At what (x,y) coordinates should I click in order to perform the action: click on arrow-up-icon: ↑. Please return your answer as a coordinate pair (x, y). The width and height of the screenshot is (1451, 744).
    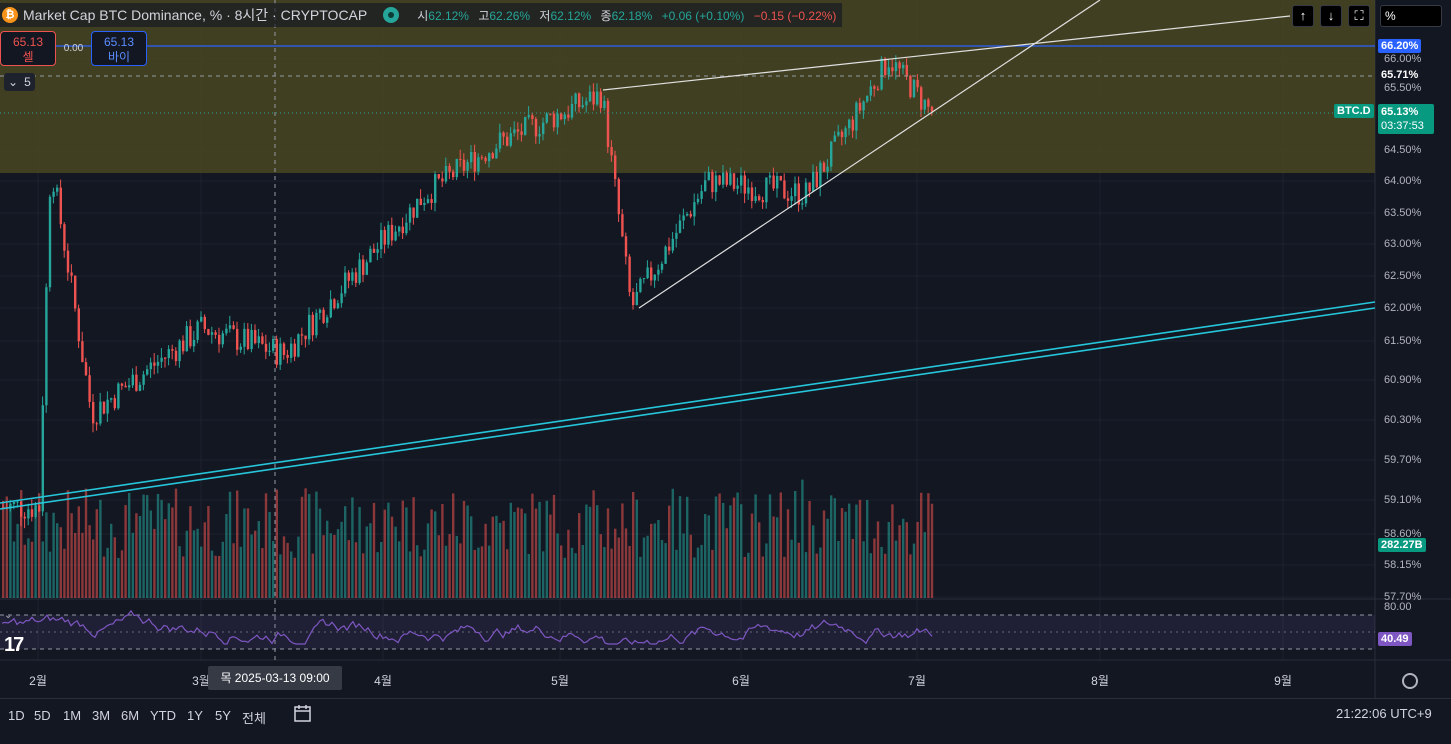
    Looking at the image, I should click on (1303, 15).